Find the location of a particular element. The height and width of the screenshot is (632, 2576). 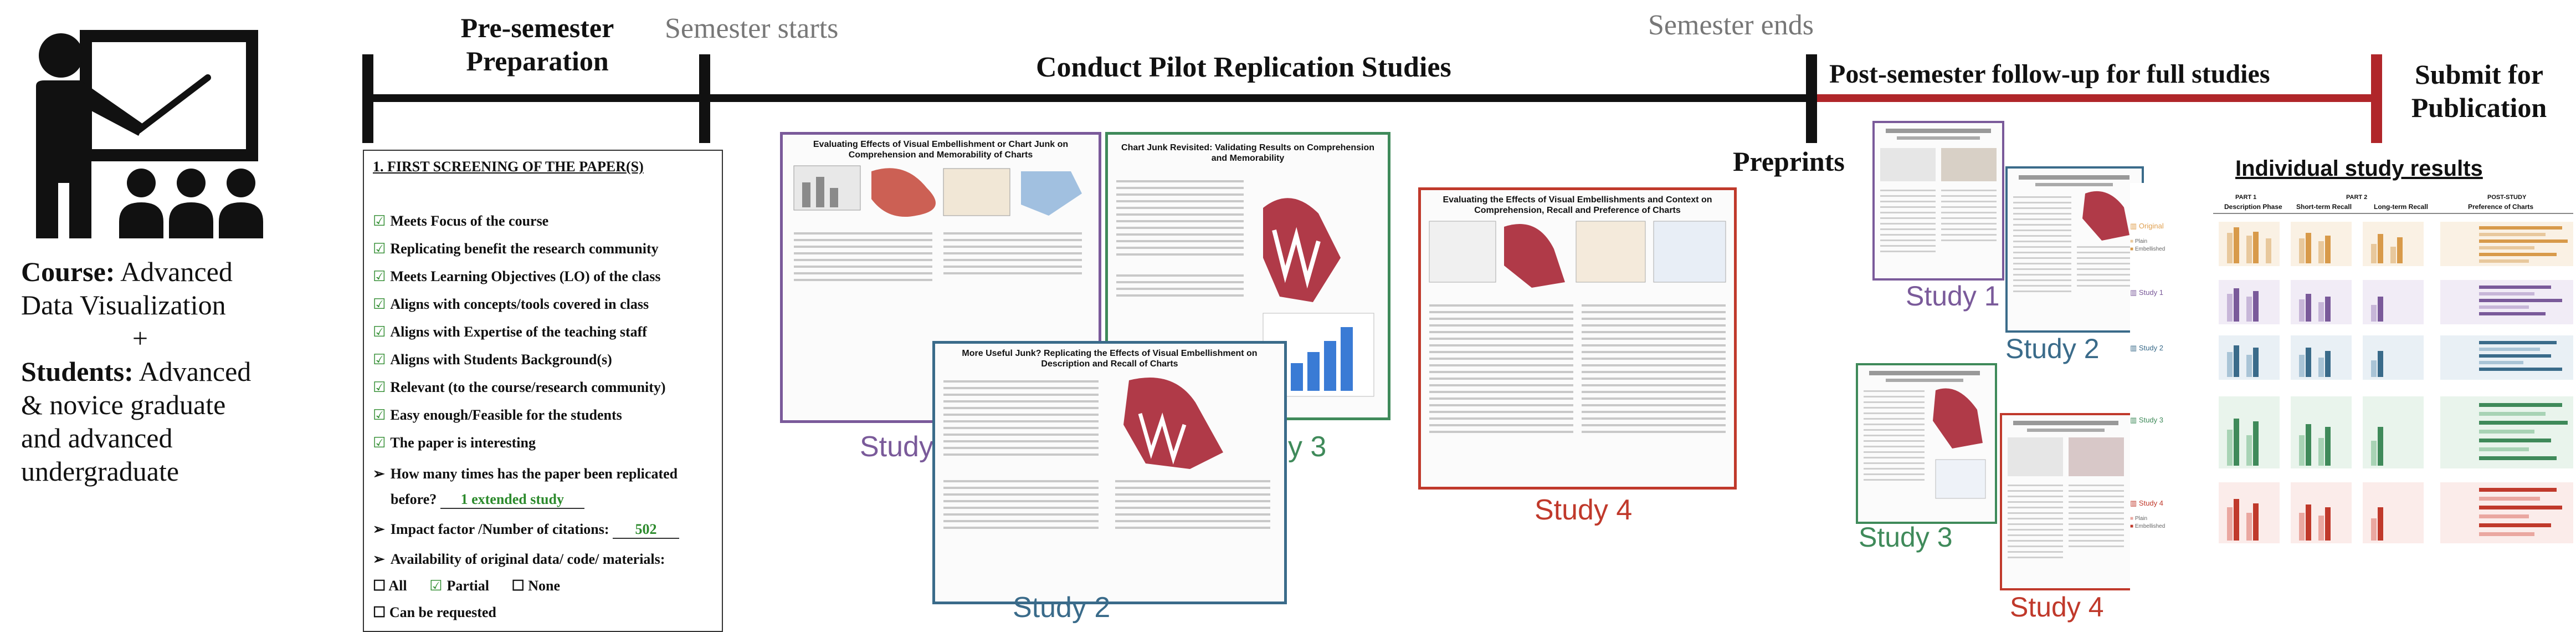

tick-semester-end is located at coordinates (1811, 98).